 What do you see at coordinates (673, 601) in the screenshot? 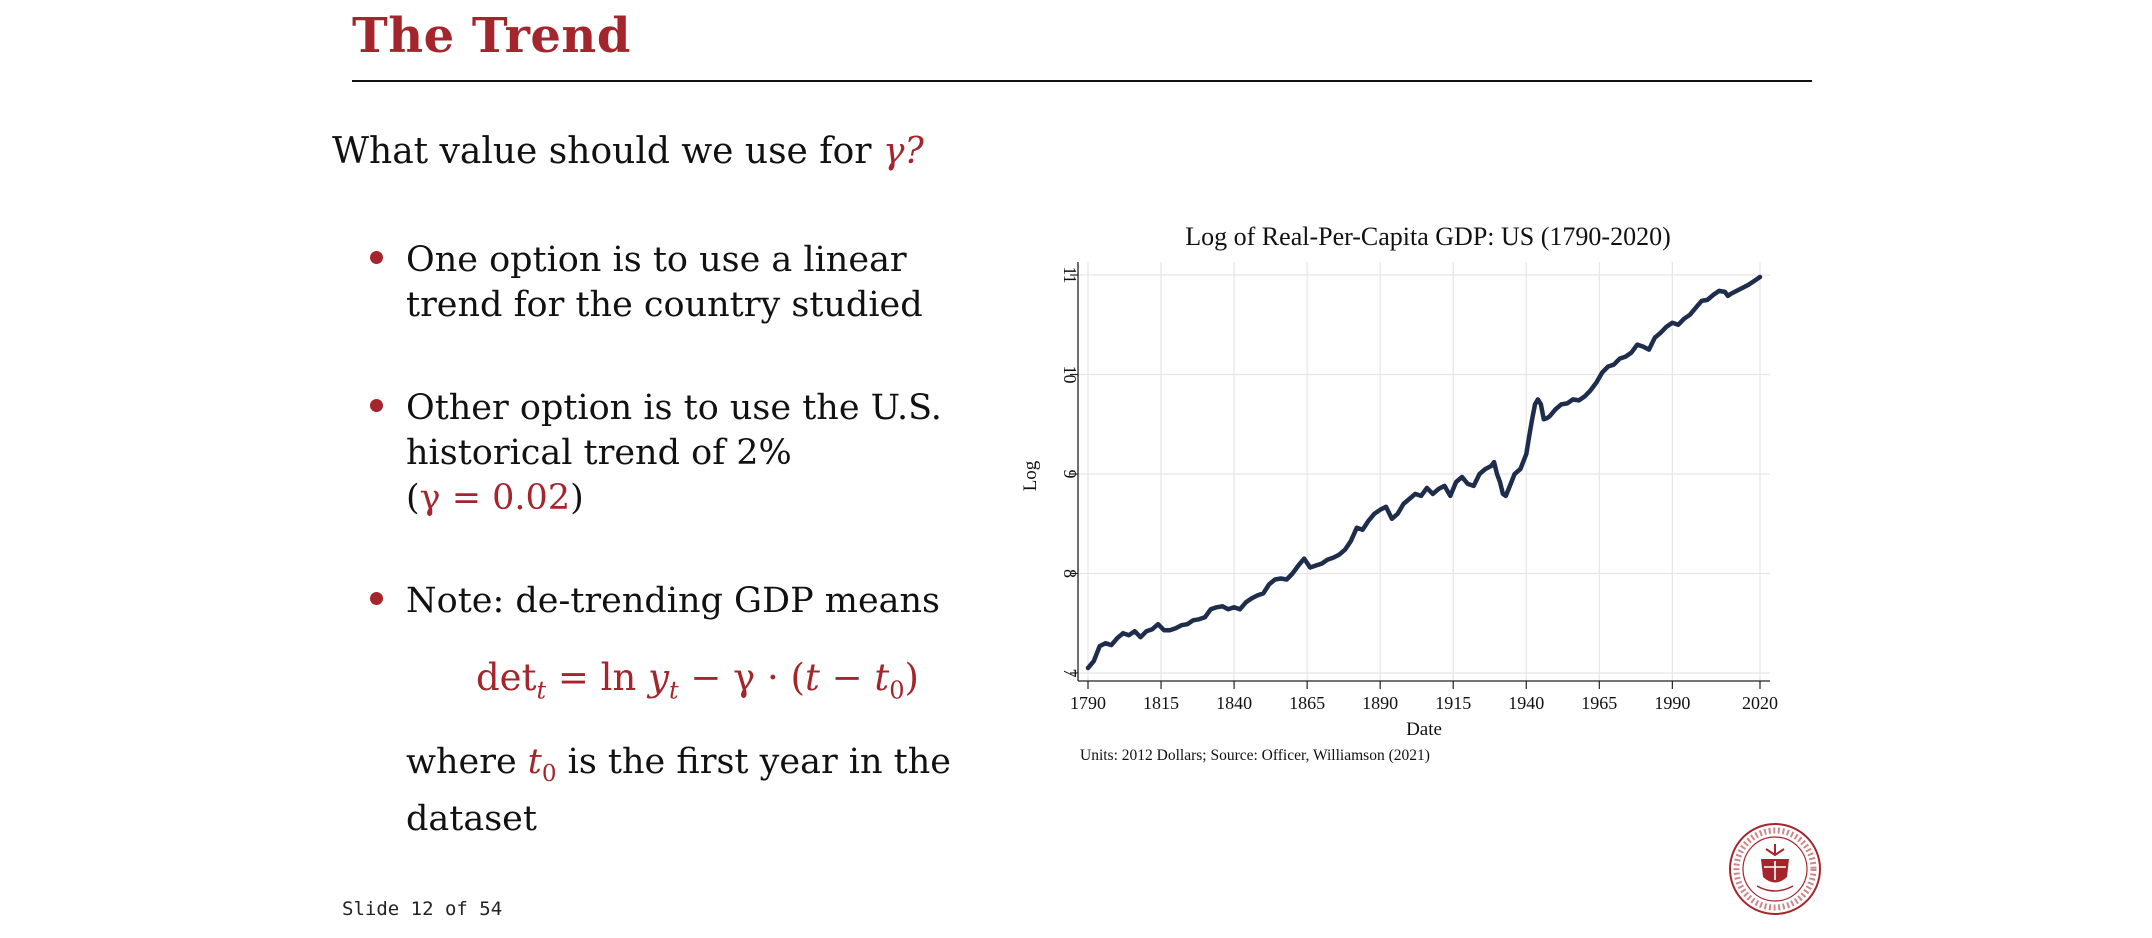
I see `bullet-3: Note: de-trending GDP means` at bounding box center [673, 601].